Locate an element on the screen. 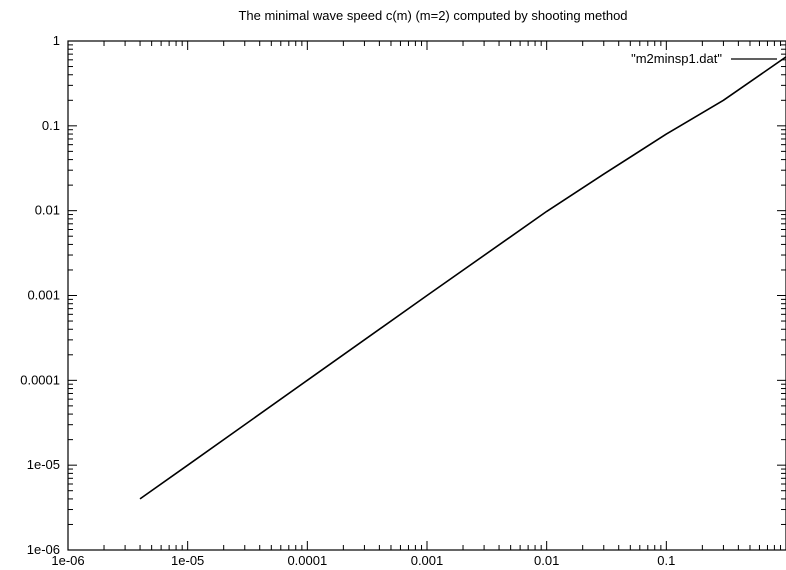 The height and width of the screenshot is (570, 786). y-tick-label: 0.01 is located at coordinates (47, 210).